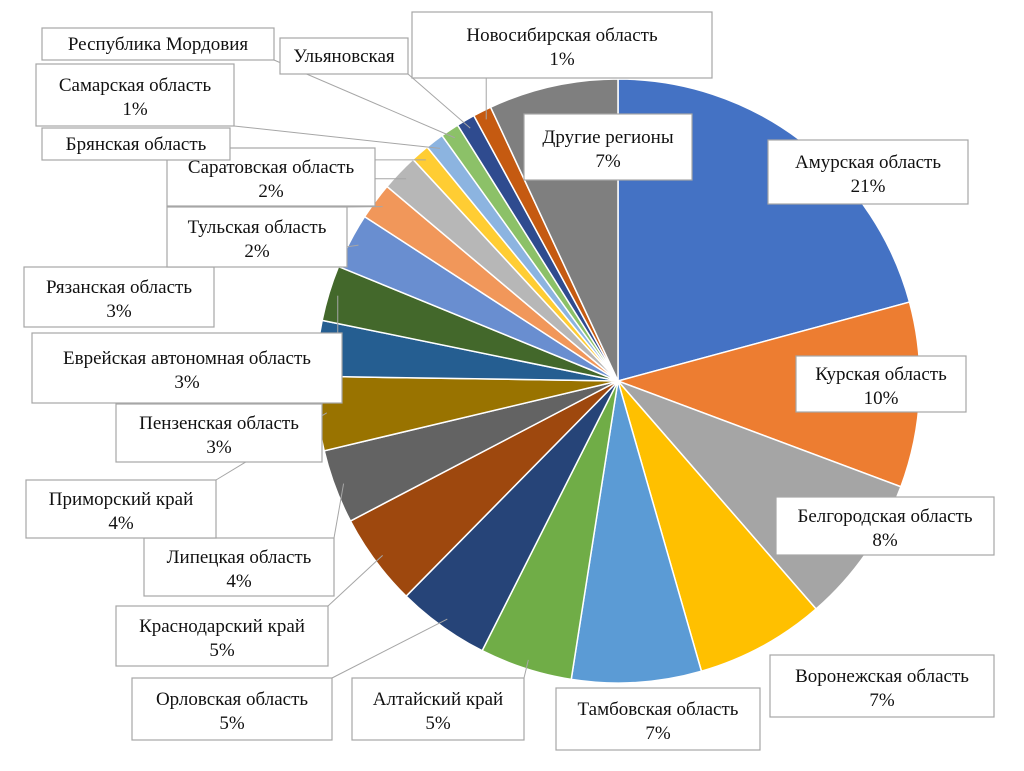 Image resolution: width=1024 pixels, height=771 pixels. I want to click on slice-name-label: Тульская область, so click(257, 227).